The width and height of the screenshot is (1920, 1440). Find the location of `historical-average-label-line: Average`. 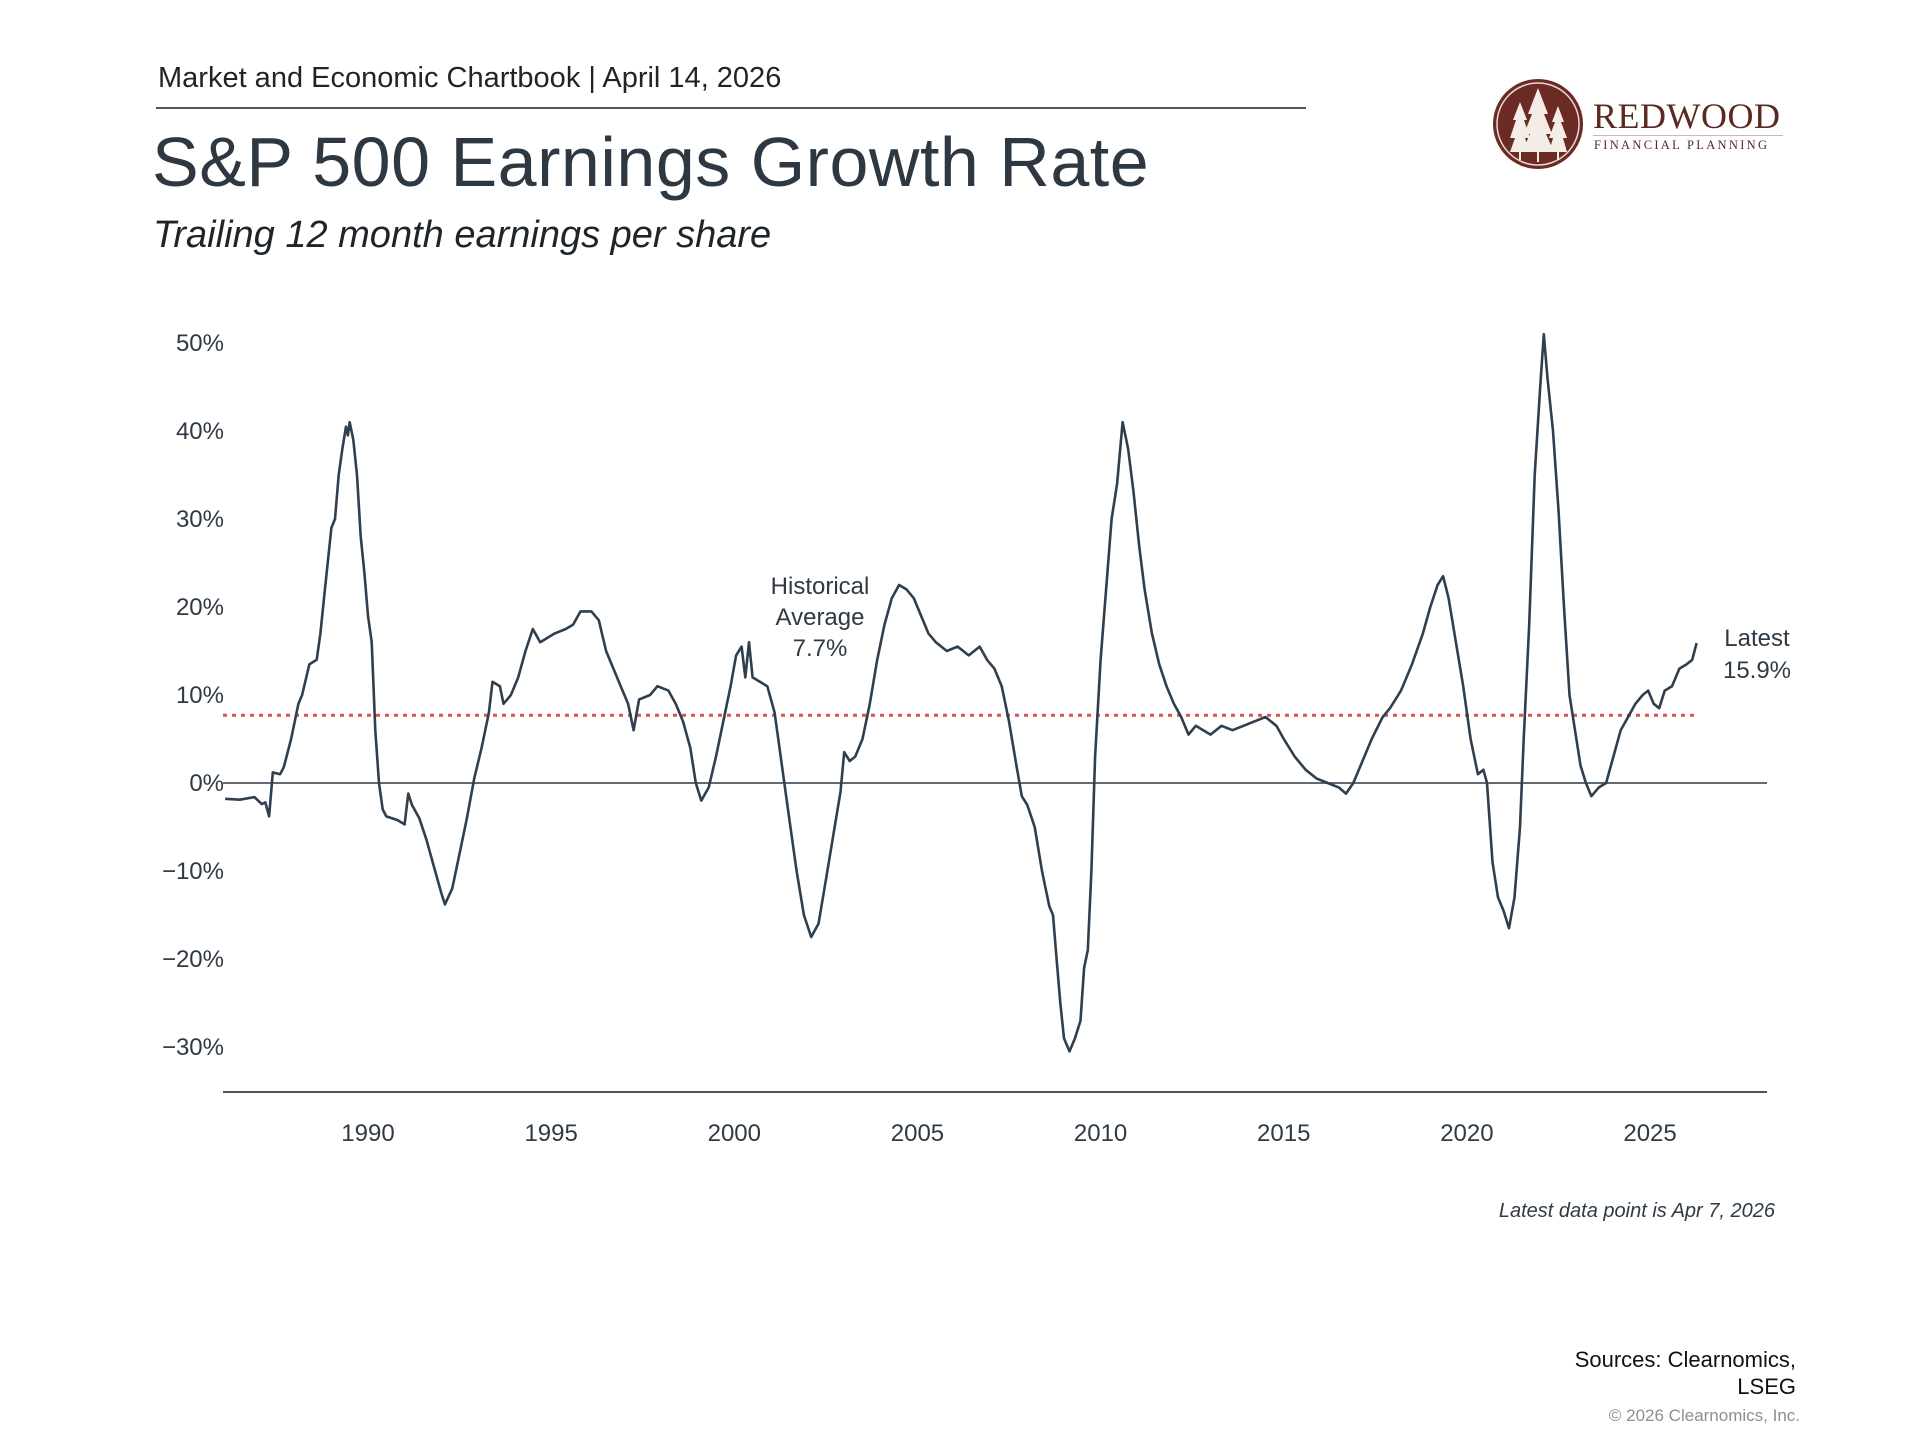

historical-average-label-line: Average is located at coordinates (820, 617).